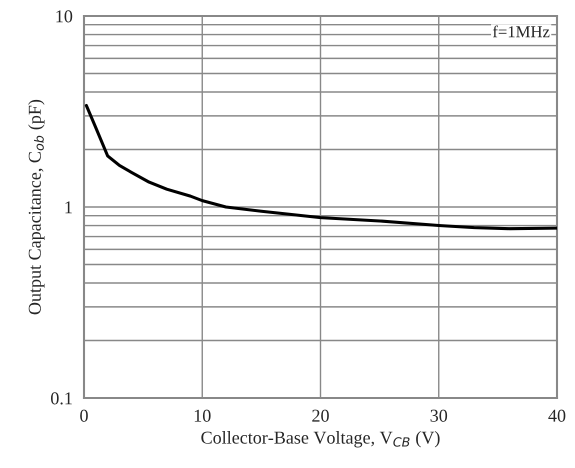  What do you see at coordinates (68, 207) in the screenshot?
I see `y-tick-label: 1` at bounding box center [68, 207].